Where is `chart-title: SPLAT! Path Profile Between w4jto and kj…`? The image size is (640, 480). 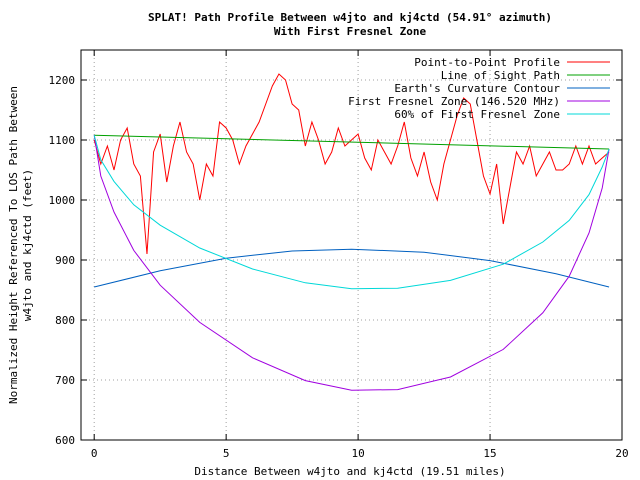 chart-title: SPLAT! Path Profile Between w4jto and kj… is located at coordinates (350, 17).